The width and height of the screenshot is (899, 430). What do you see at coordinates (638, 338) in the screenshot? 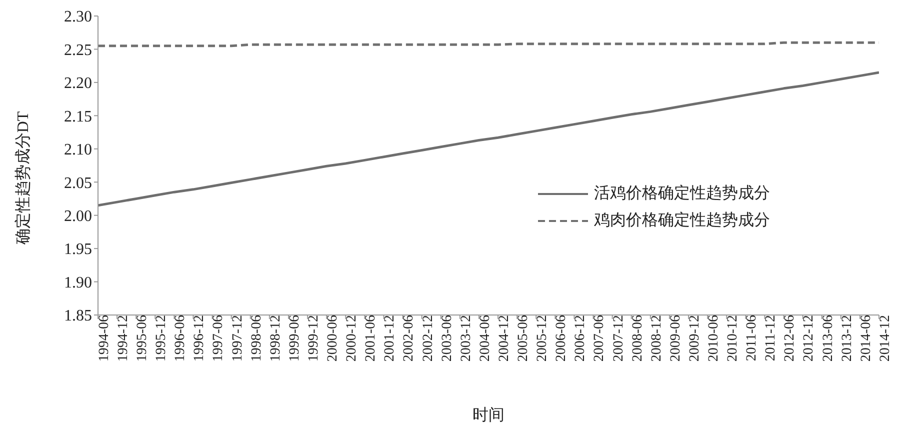
I see `x-tick-label: 2008-06` at bounding box center [638, 338].